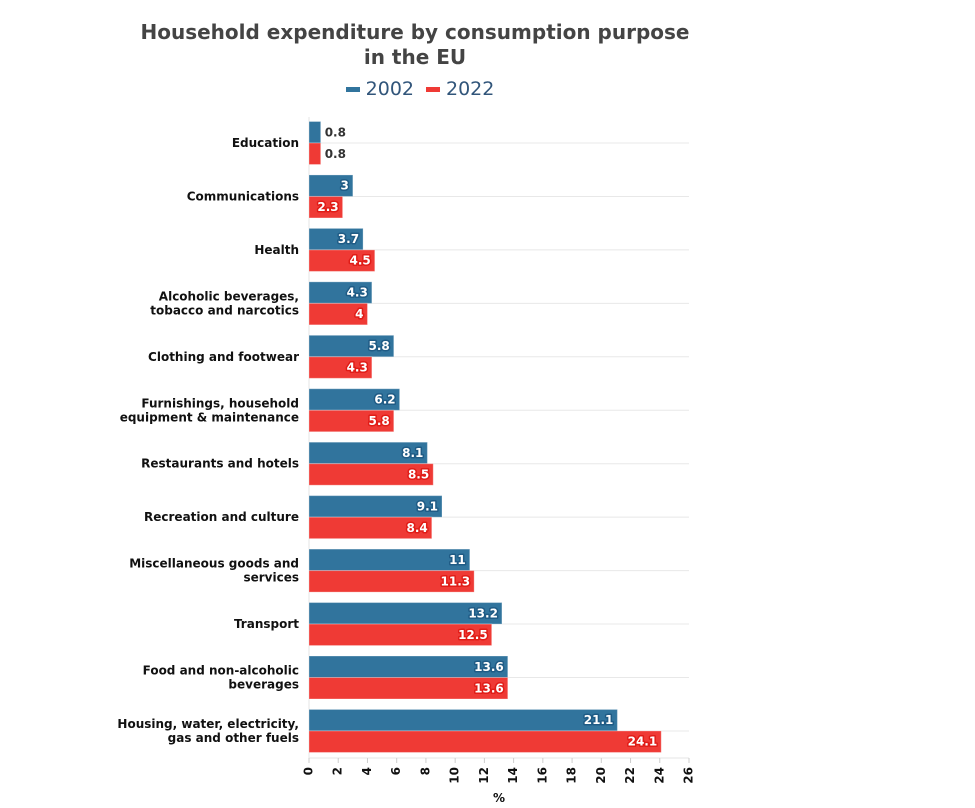 The height and width of the screenshot is (808, 975). Describe the element at coordinates (221, 517) in the screenshot. I see `category-label: Recreation and culture` at that location.